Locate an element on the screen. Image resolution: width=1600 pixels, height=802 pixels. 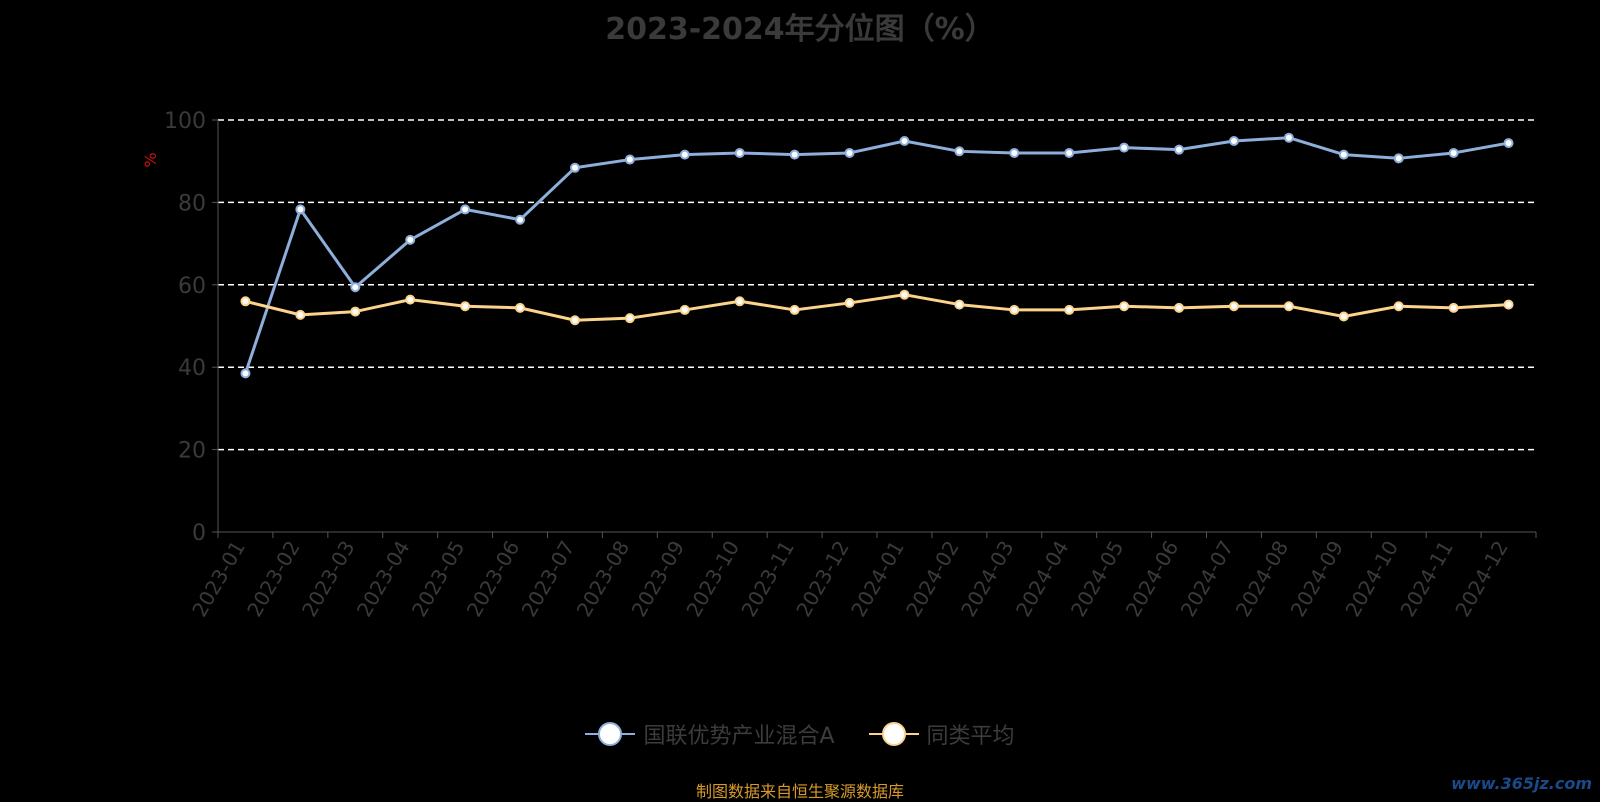
watermark: www.365jz.com is located at coordinates (1521, 783).